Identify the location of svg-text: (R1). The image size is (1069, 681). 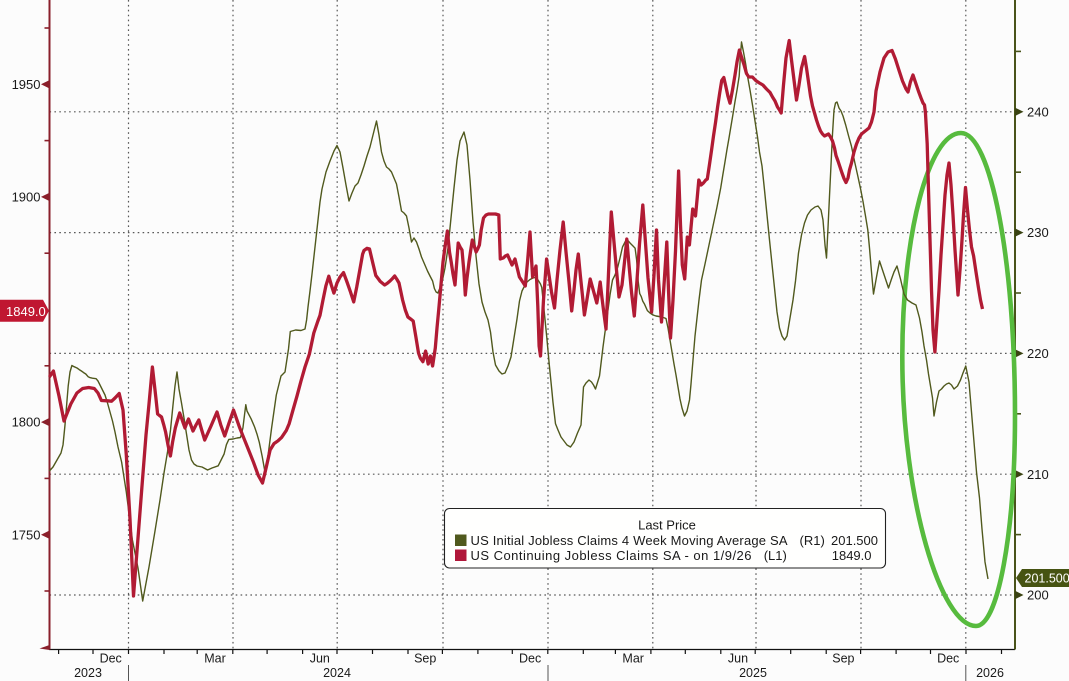
(812, 540).